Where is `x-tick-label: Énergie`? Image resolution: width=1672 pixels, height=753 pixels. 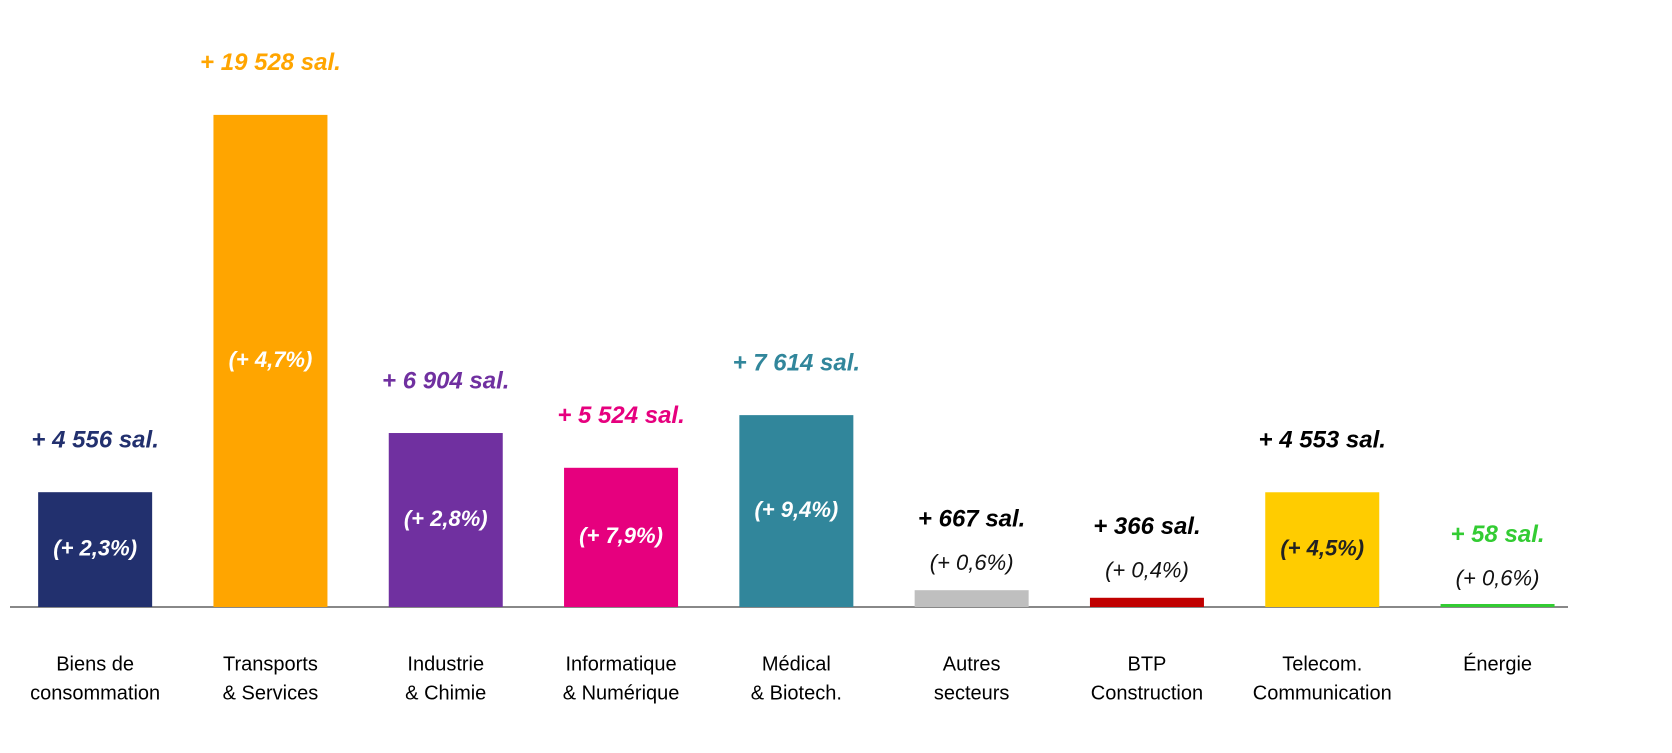 x-tick-label: Énergie is located at coordinates (1497, 663).